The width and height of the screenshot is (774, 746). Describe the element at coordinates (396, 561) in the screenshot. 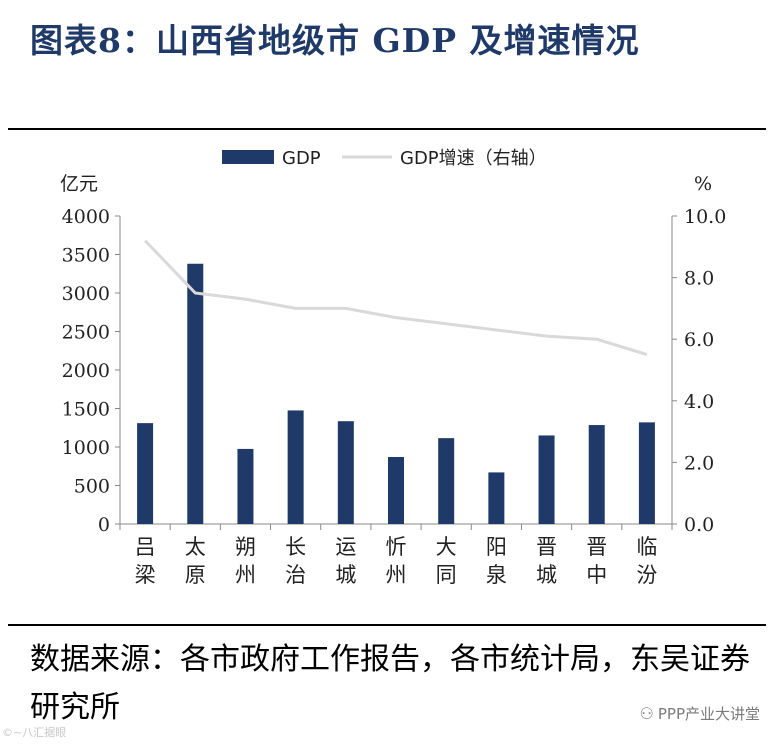

I see `category-label: 忻州` at that location.